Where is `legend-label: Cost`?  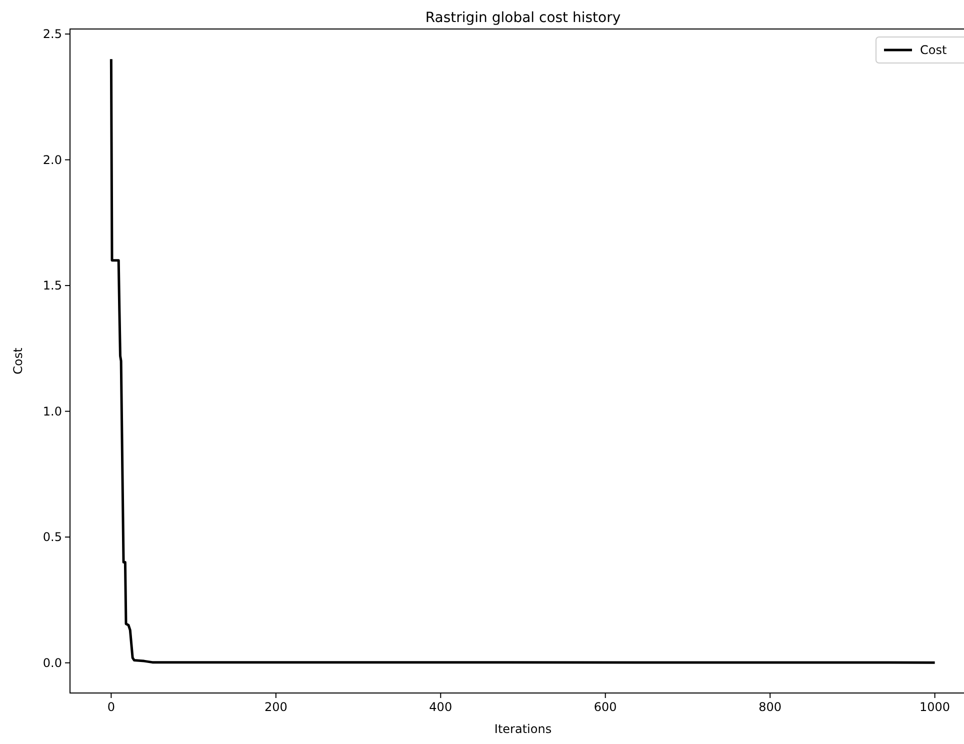
legend-label: Cost is located at coordinates (933, 50).